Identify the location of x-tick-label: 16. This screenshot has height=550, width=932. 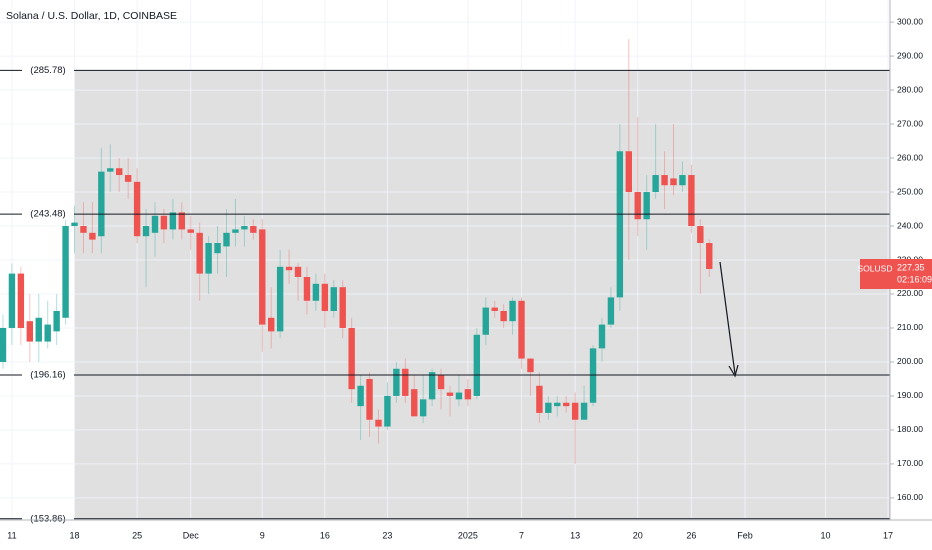
(325, 535).